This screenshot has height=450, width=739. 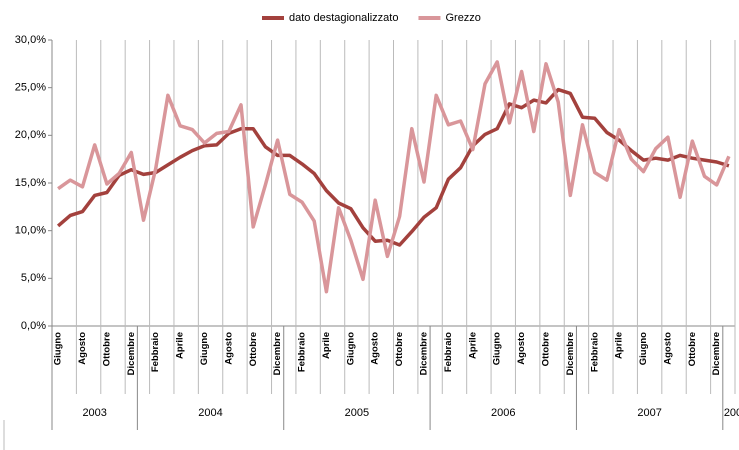 I want to click on year-label: 200, so click(x=731, y=413).